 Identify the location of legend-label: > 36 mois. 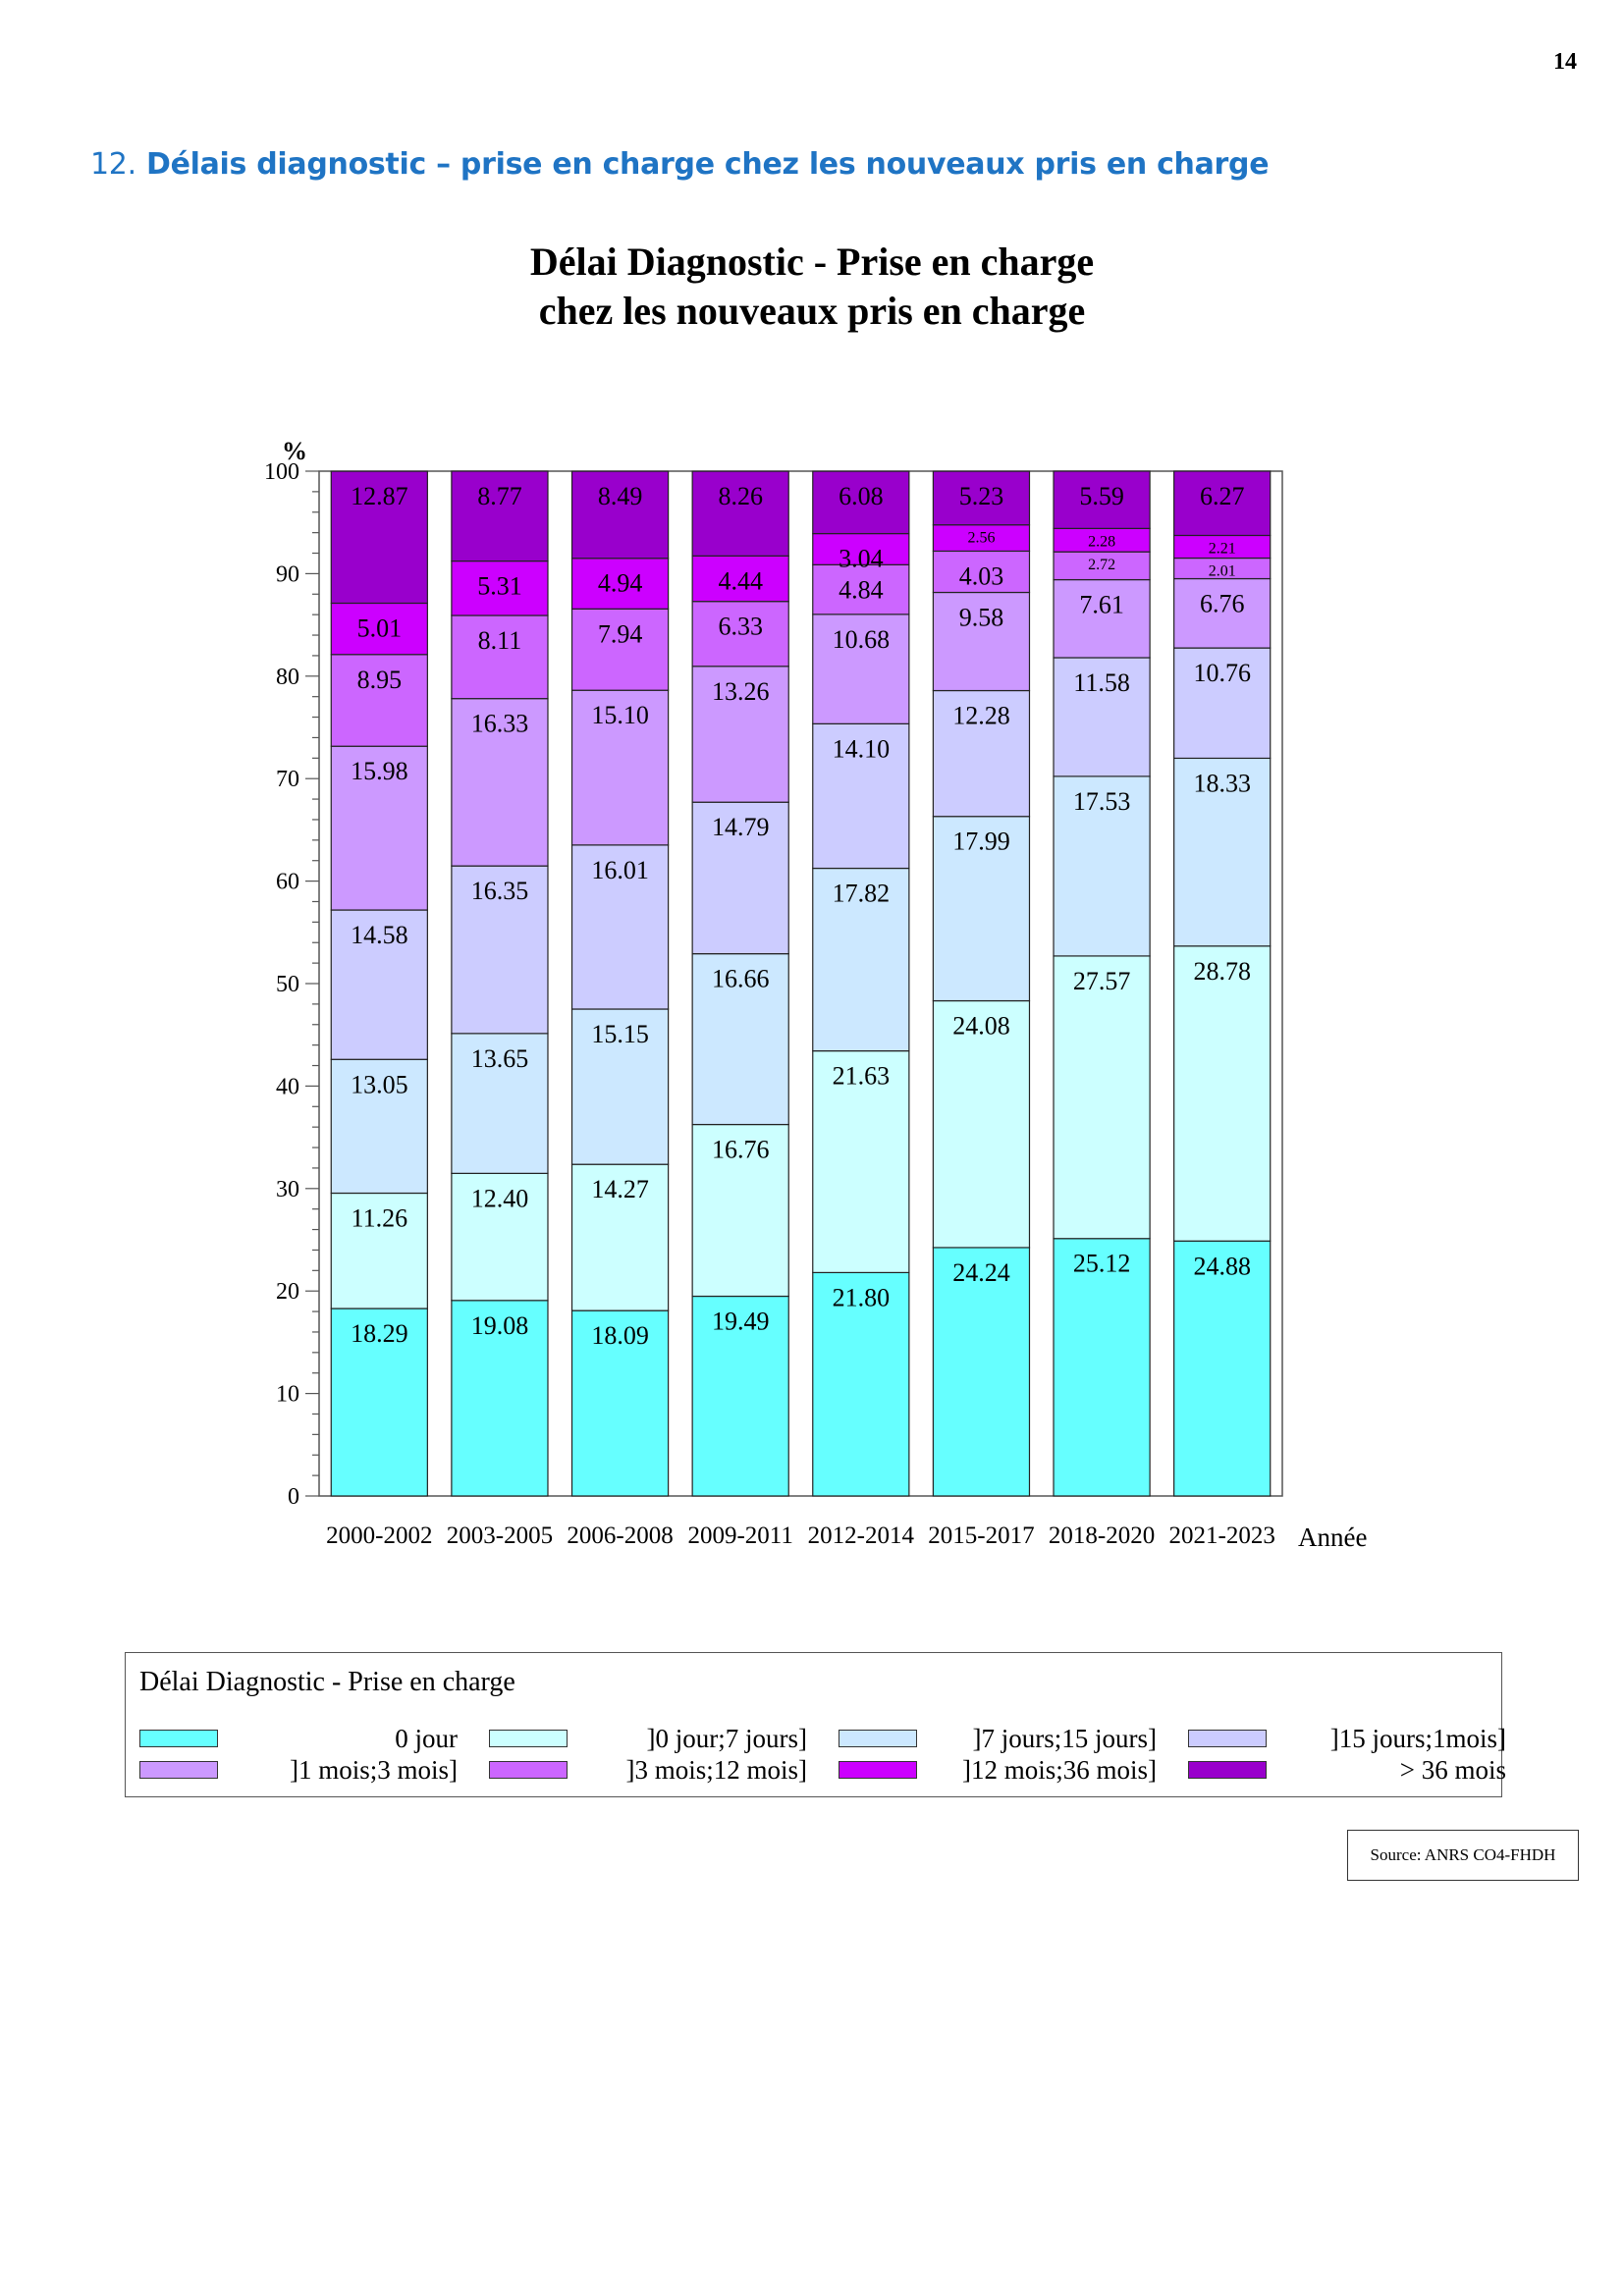
(1452, 1770).